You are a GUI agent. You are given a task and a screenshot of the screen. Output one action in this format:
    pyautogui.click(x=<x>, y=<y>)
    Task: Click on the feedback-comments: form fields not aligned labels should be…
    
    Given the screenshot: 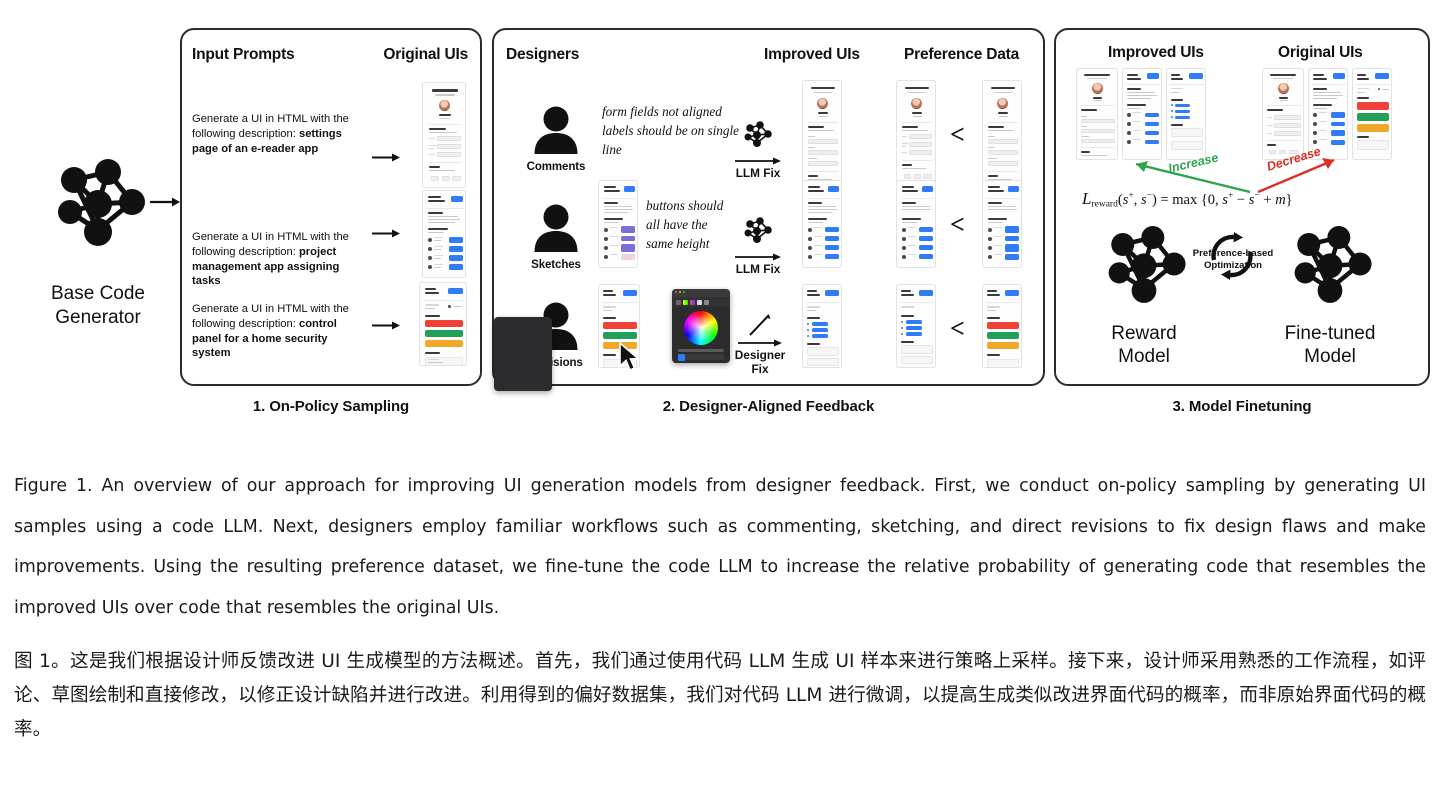 What is the action you would take?
    pyautogui.click(x=677, y=130)
    